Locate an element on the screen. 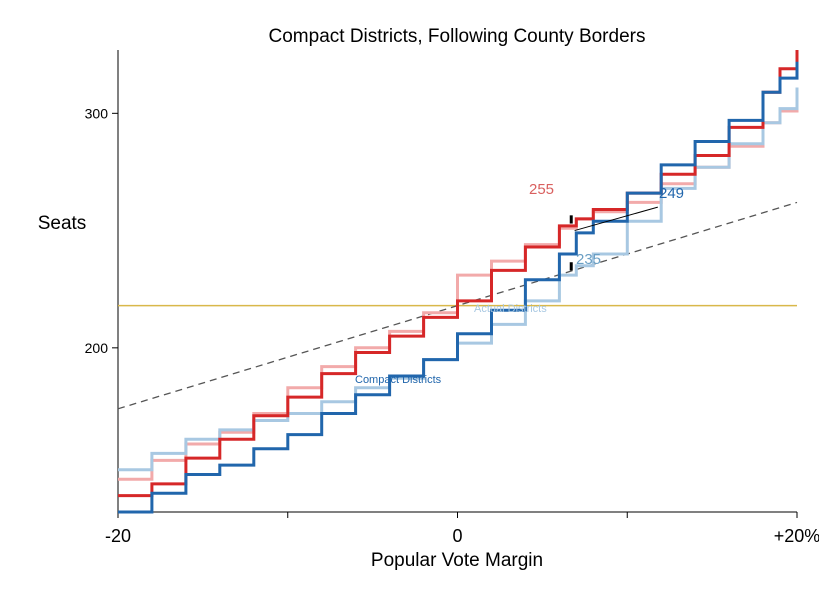 This screenshot has width=819, height=595. x-tick-label: -20 is located at coordinates (118, 536).